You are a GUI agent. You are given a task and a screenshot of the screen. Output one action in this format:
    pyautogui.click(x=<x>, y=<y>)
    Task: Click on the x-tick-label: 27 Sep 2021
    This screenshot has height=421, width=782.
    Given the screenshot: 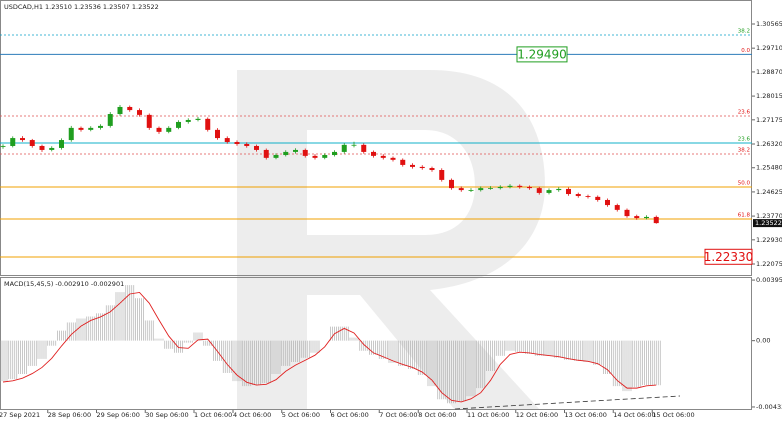 What is the action you would take?
    pyautogui.click(x=20, y=415)
    